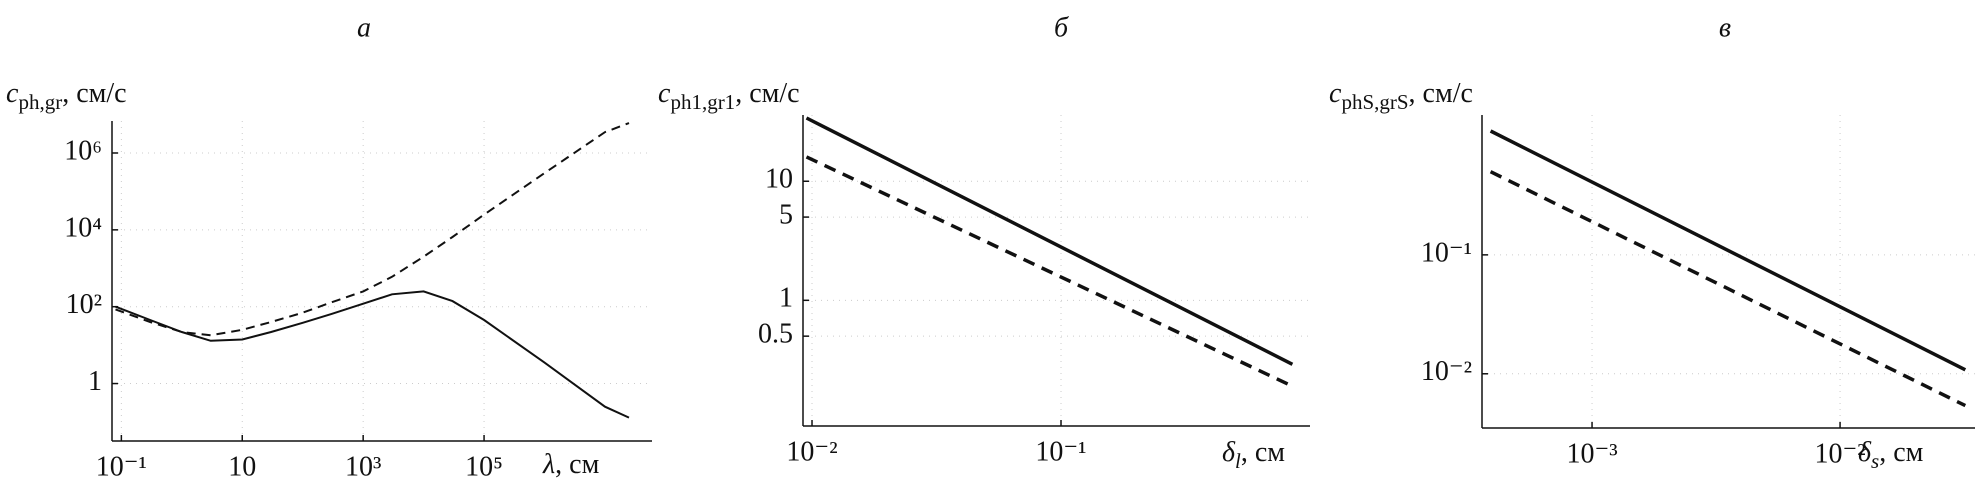 This screenshot has height=500, width=1985. I want to click on axis-label: cph,gr, см/с, so click(66, 95).